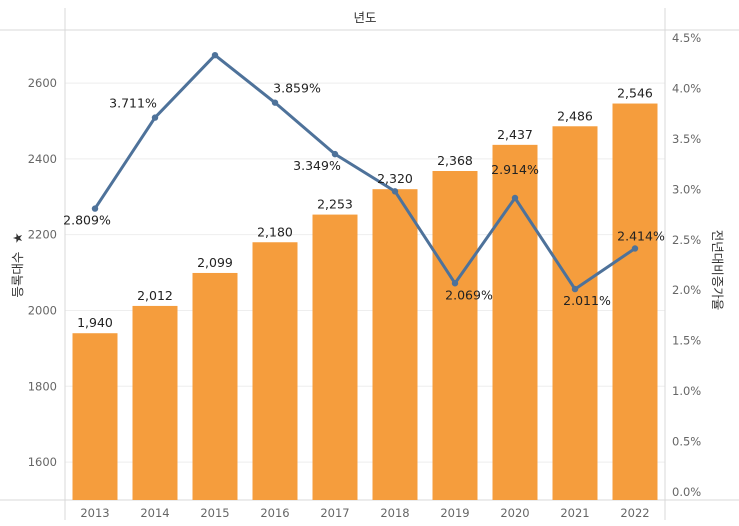 Image resolution: width=739 pixels, height=526 pixels. Describe the element at coordinates (641, 235) in the screenshot. I see `rate-label-2022: 2.414%` at that location.